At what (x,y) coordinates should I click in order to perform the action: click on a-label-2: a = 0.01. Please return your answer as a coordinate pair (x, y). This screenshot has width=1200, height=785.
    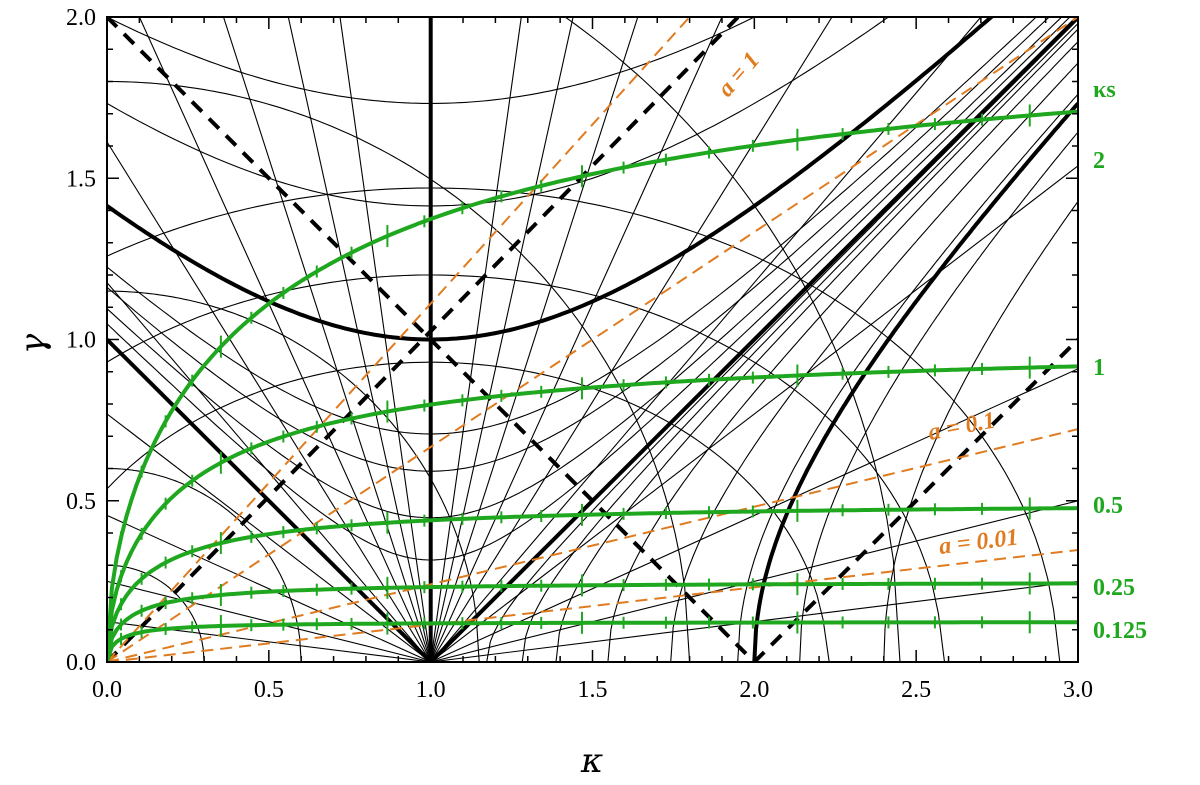
    Looking at the image, I should click on (979, 542).